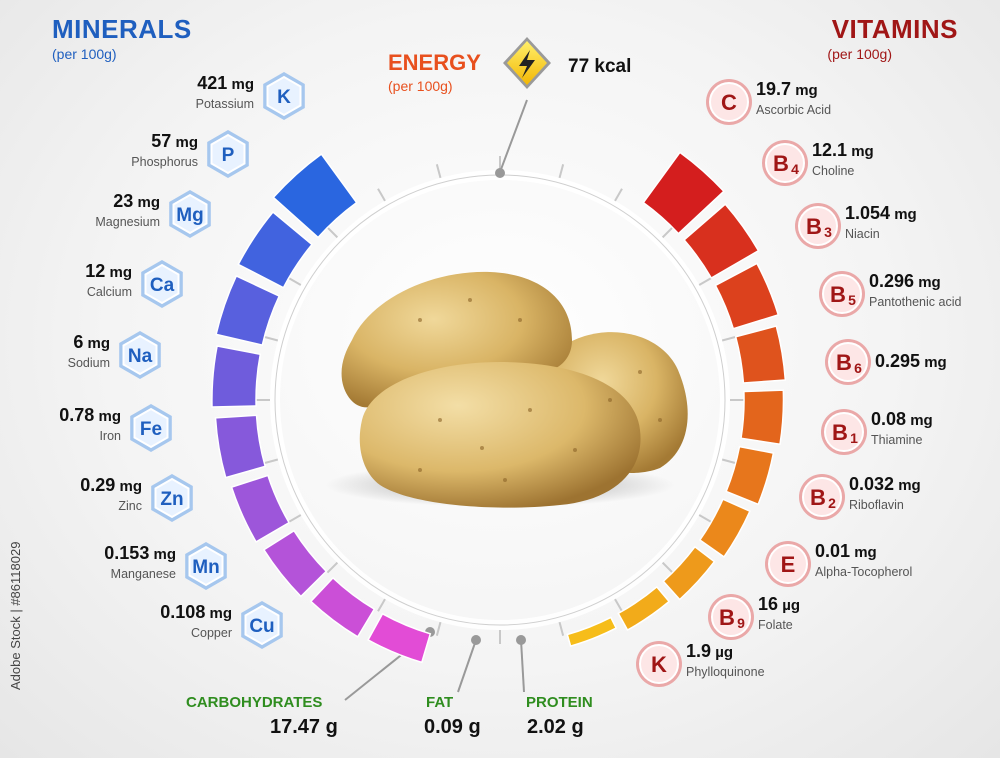 This screenshot has height=758, width=1000. Describe the element at coordinates (224, 104) in the screenshot. I see `mineral-name: Potassium` at that location.